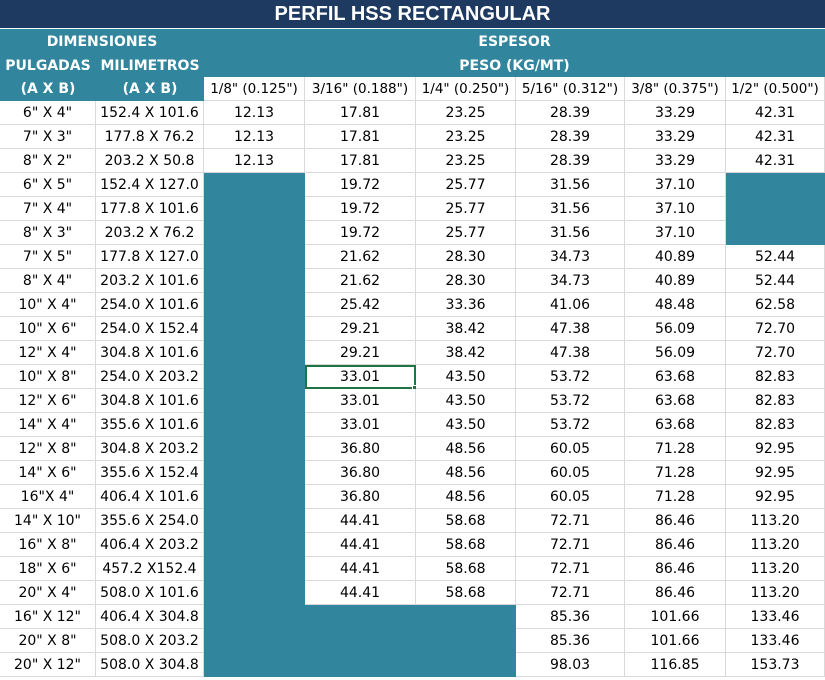 The image size is (825, 680). I want to click on dimension-inches: 7" X 4", so click(48, 209).